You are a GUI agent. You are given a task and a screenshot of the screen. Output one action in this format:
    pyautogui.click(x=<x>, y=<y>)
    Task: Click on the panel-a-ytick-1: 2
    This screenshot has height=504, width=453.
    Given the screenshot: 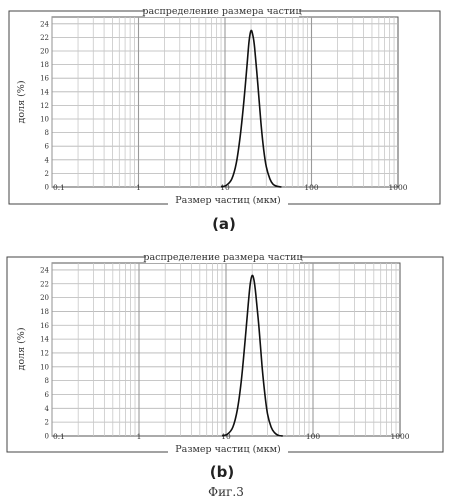 What is the action you would take?
    pyautogui.click(x=47, y=174)
    